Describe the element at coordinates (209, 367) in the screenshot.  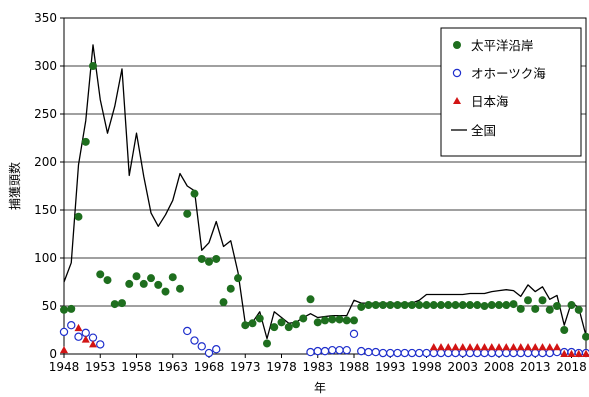
I see `x-tick-label-4: 1968` at that location.